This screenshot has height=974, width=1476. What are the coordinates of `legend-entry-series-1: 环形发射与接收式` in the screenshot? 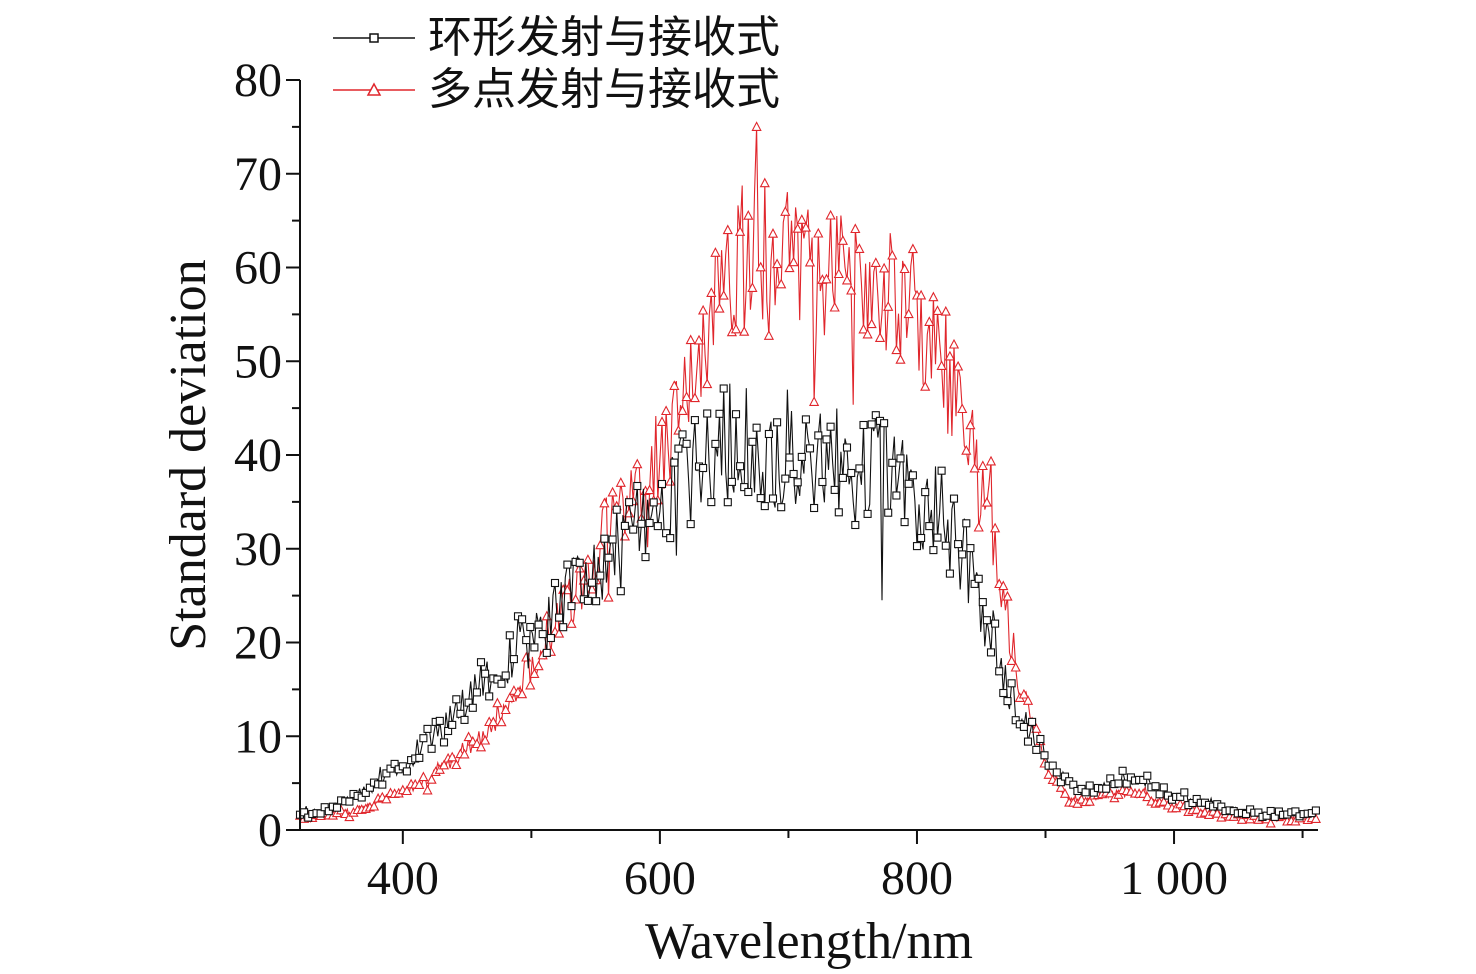 It's located at (556, 37).